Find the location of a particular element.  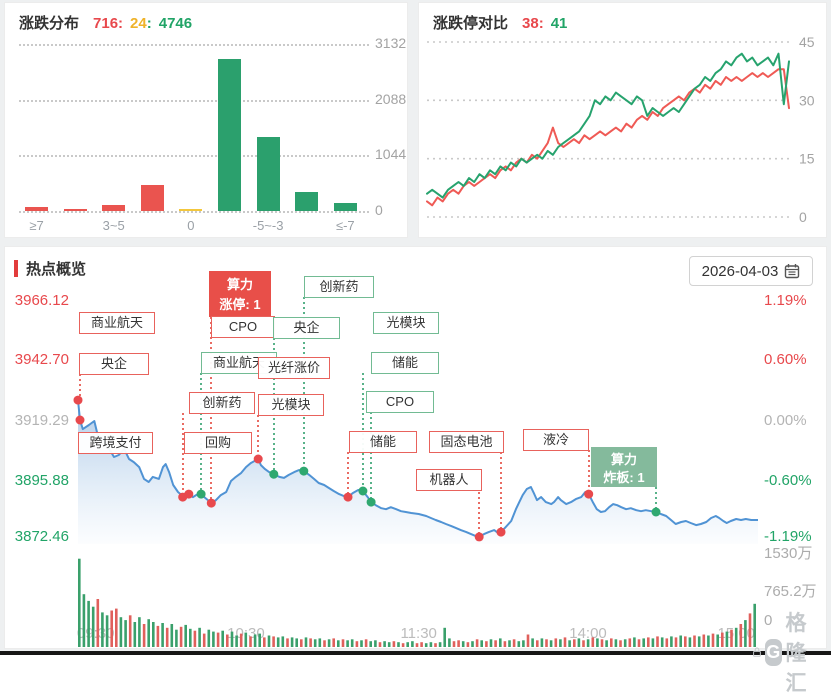

price-axis-label: 3872.46 is located at coordinates (41, 536).